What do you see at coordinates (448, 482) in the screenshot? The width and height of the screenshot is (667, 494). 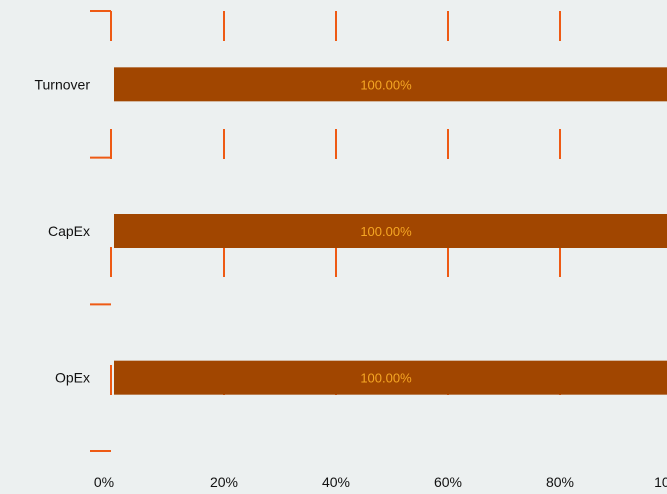 I see `x-tick-label-60: 60%` at bounding box center [448, 482].